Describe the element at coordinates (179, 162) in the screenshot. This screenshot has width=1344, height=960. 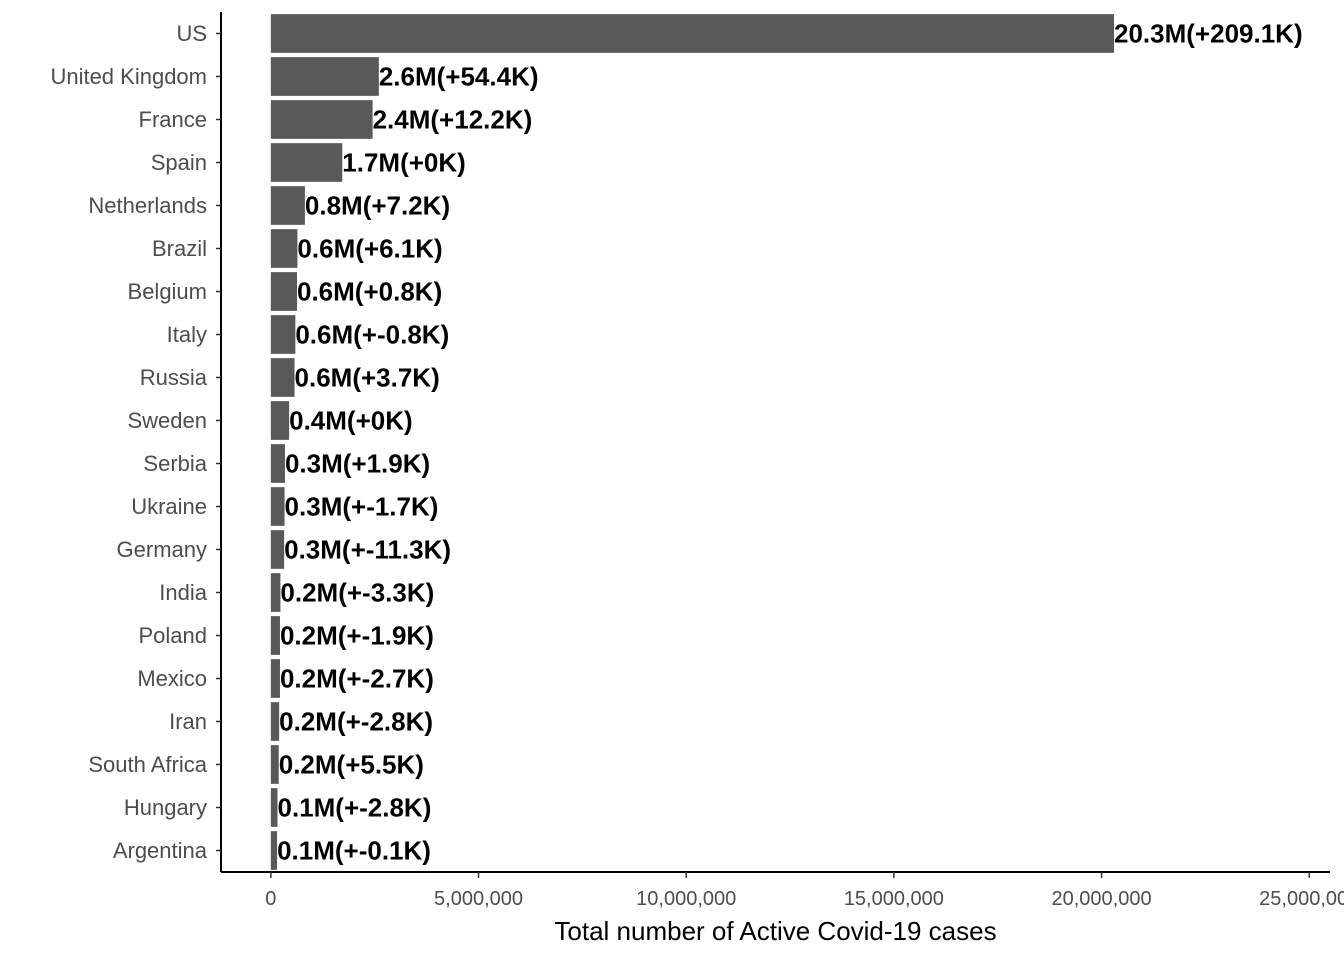
I see `y-tick-label: Spain` at that location.